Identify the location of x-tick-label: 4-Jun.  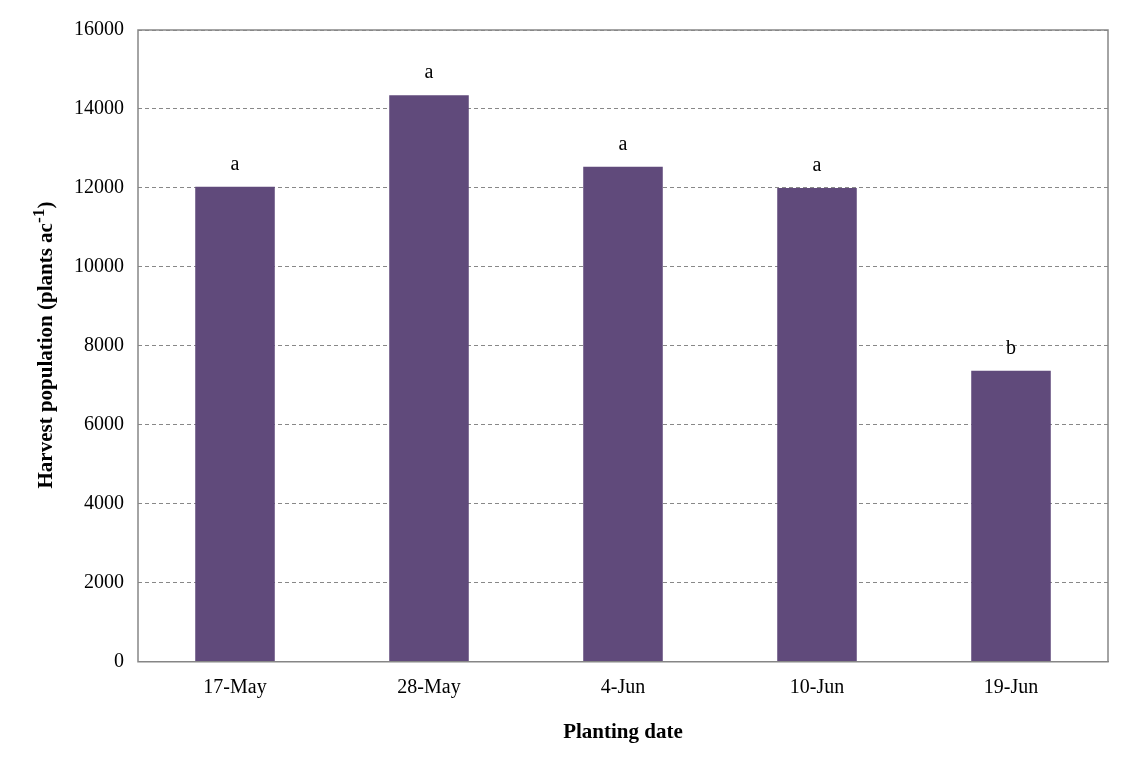
(623, 686).